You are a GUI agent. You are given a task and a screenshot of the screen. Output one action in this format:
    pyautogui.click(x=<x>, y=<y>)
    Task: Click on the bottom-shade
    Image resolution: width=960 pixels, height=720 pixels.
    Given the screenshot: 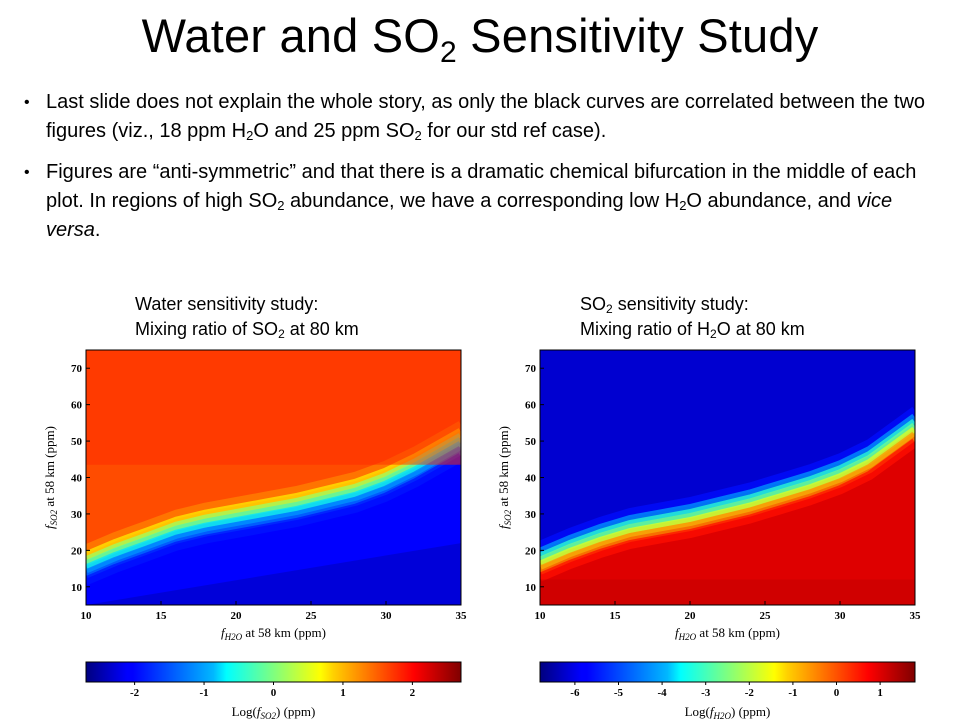 What is the action you would take?
    pyautogui.click(x=727, y=592)
    